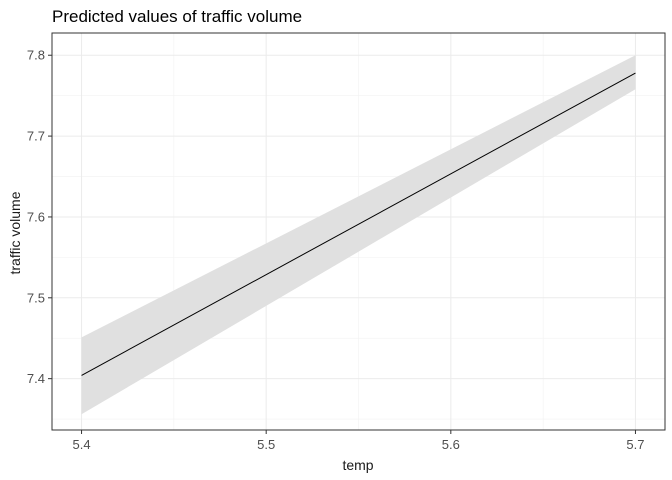 Image resolution: width=672 pixels, height=480 pixels. What do you see at coordinates (36, 136) in the screenshot?
I see `y-tick-label: 7.7` at bounding box center [36, 136].